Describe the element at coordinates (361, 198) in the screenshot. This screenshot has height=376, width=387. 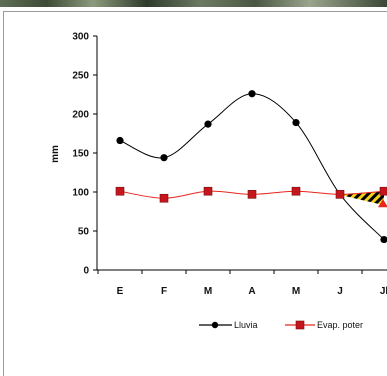
I see `water-deficit-area` at that location.